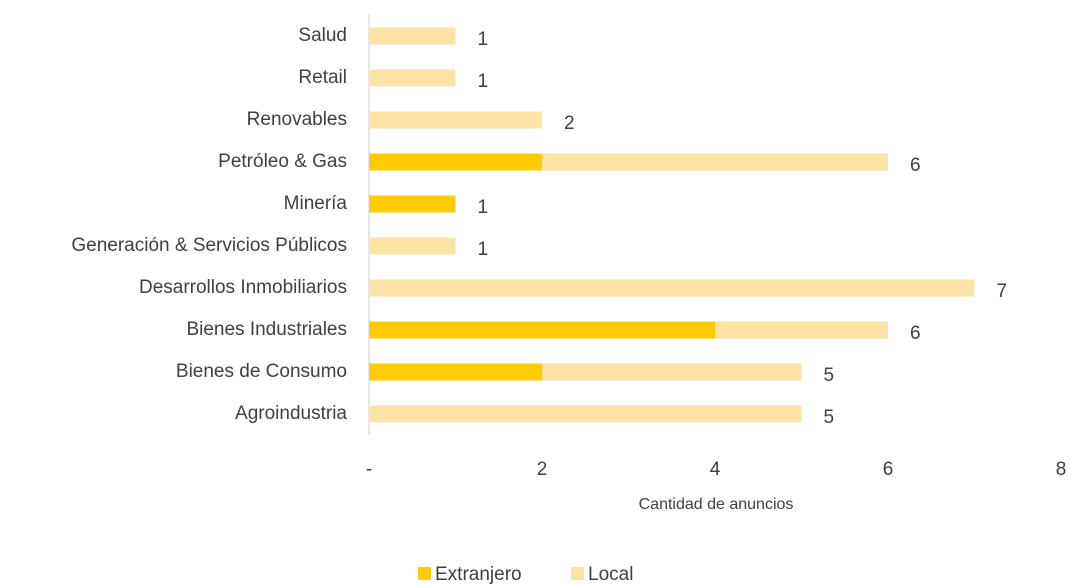 This screenshot has width=1071, height=586. What do you see at coordinates (322, 77) in the screenshot?
I see `y-tick-label: Retail` at bounding box center [322, 77].